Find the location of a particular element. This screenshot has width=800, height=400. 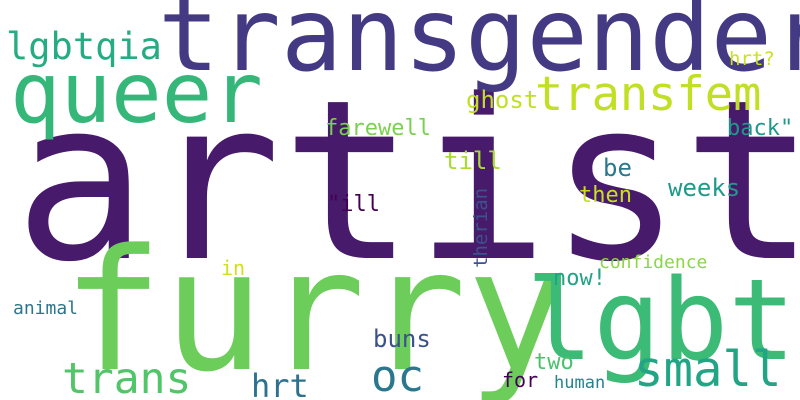

word-ill: "ill is located at coordinates (353, 204).